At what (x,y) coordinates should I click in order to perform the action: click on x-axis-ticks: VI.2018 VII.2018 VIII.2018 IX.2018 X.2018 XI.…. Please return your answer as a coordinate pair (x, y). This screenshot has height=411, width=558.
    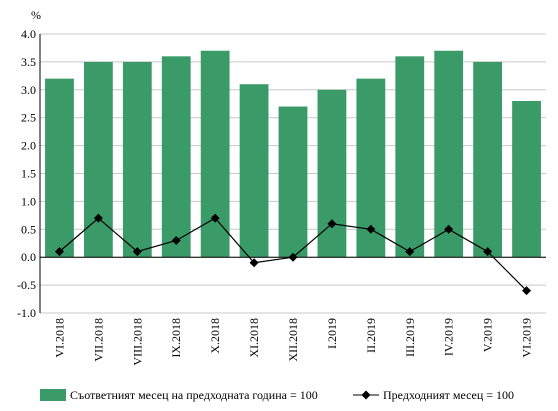
    Looking at the image, I should click on (292, 342).